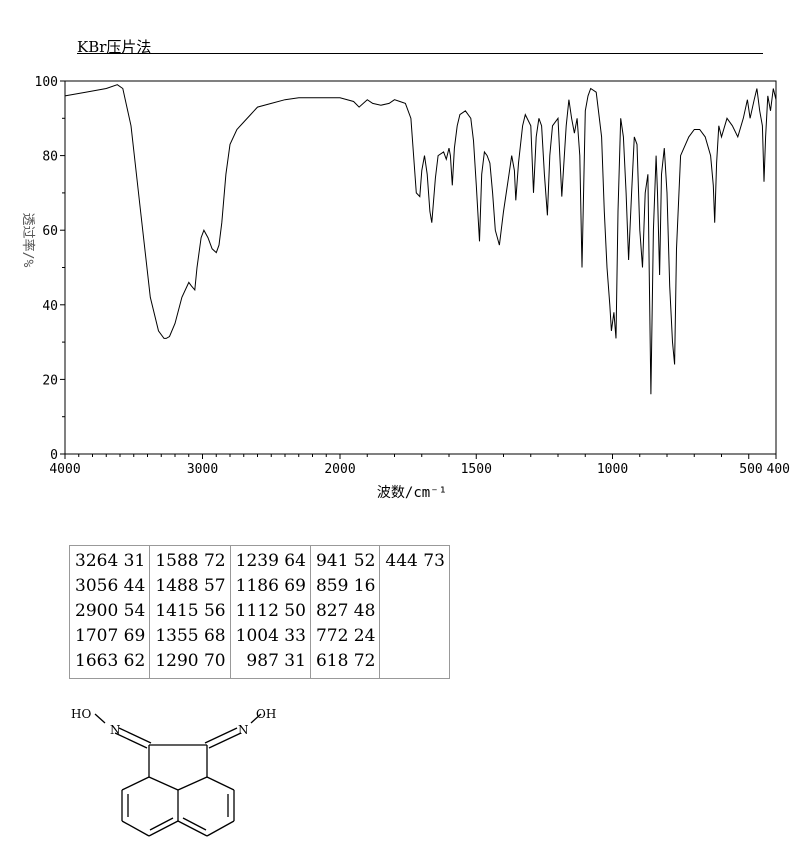 This screenshot has height=850, width=794. What do you see at coordinates (115, 730) in the screenshot?
I see `mol-left-n: N` at bounding box center [115, 730].